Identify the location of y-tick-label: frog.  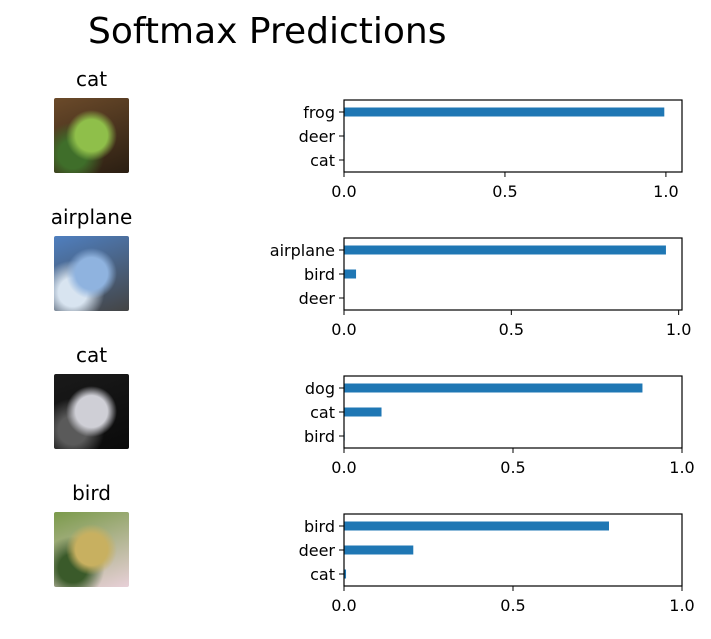
(319, 112).